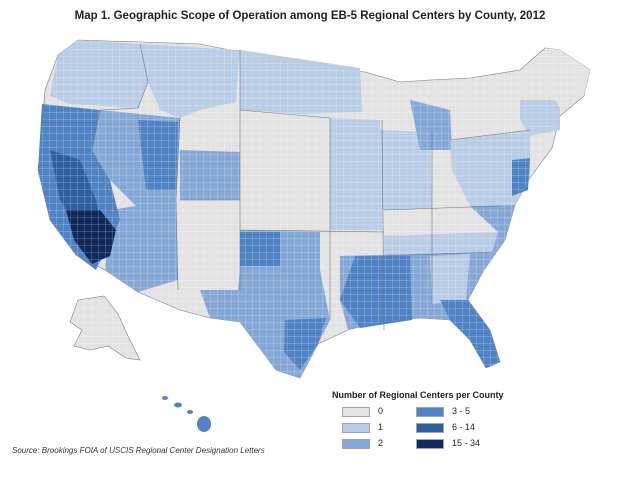 This screenshot has height=479, width=620. I want to click on legend-label: 6 - 14, so click(464, 427).